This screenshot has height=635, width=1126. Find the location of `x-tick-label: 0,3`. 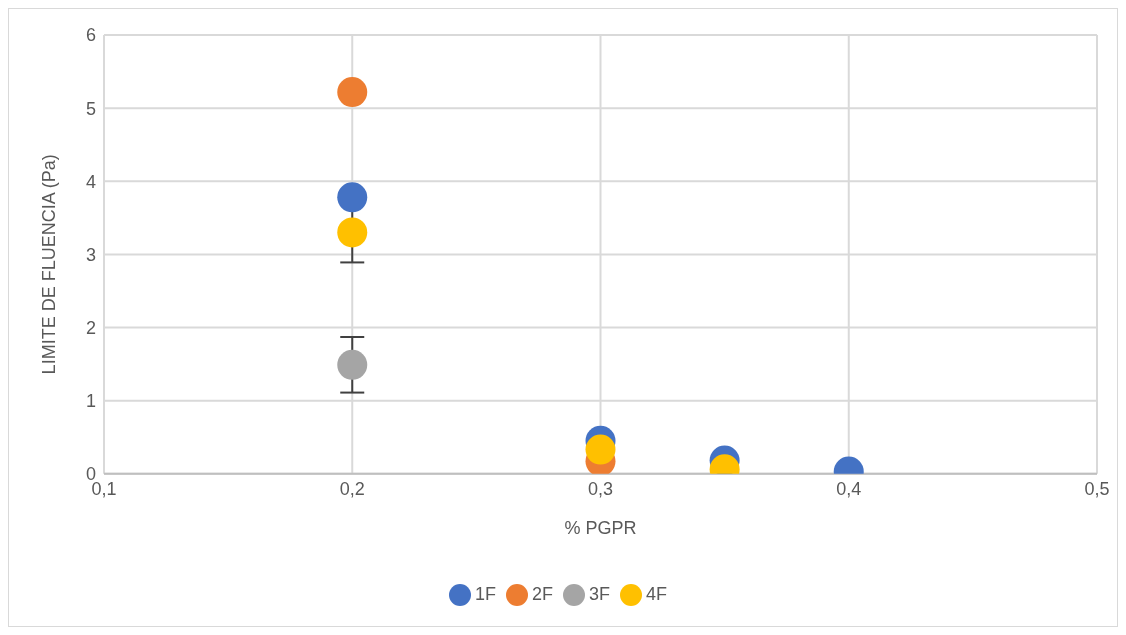

x-tick-label: 0,3 is located at coordinates (600, 488).